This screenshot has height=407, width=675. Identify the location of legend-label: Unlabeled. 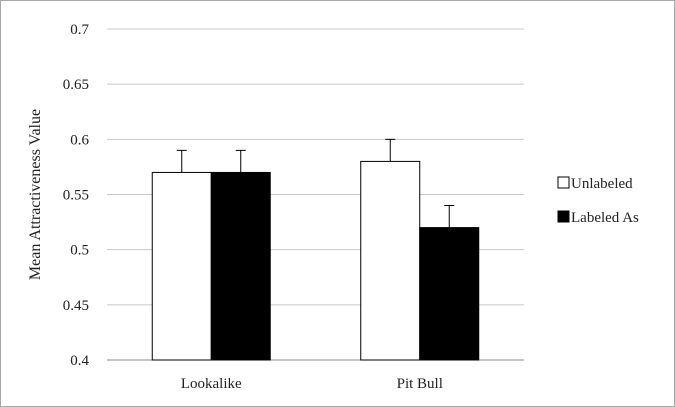
(602, 184).